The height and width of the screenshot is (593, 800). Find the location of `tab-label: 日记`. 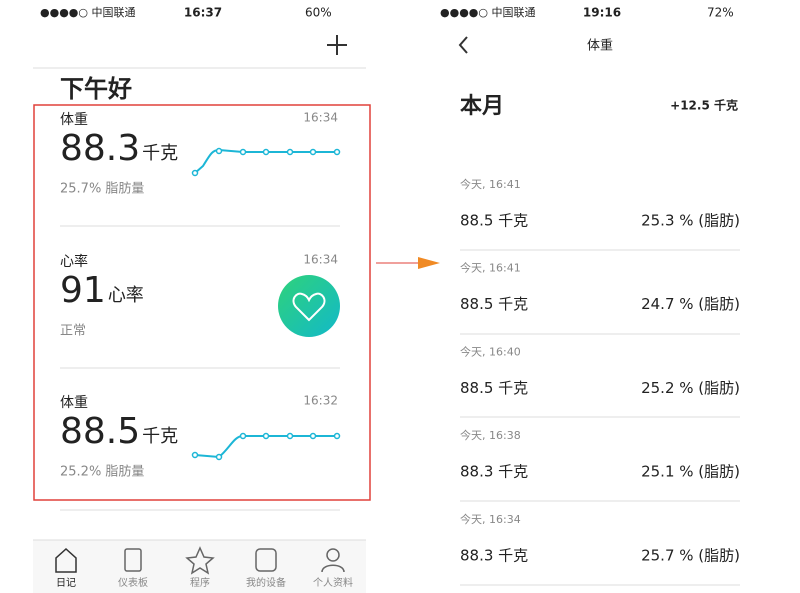

tab-label: 日记 is located at coordinates (66, 583).